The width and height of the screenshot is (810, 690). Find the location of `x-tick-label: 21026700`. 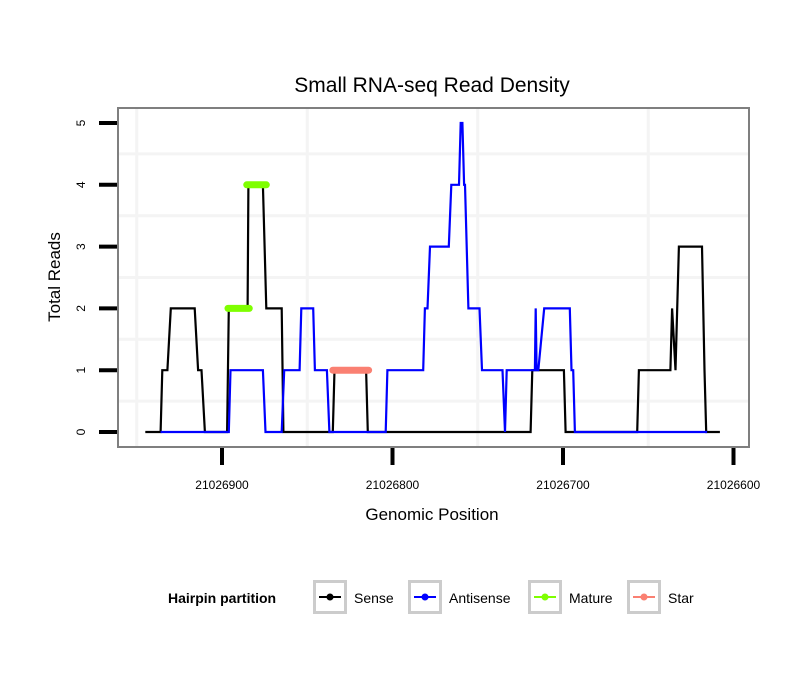

x-tick-label: 21026700 is located at coordinates (563, 485).